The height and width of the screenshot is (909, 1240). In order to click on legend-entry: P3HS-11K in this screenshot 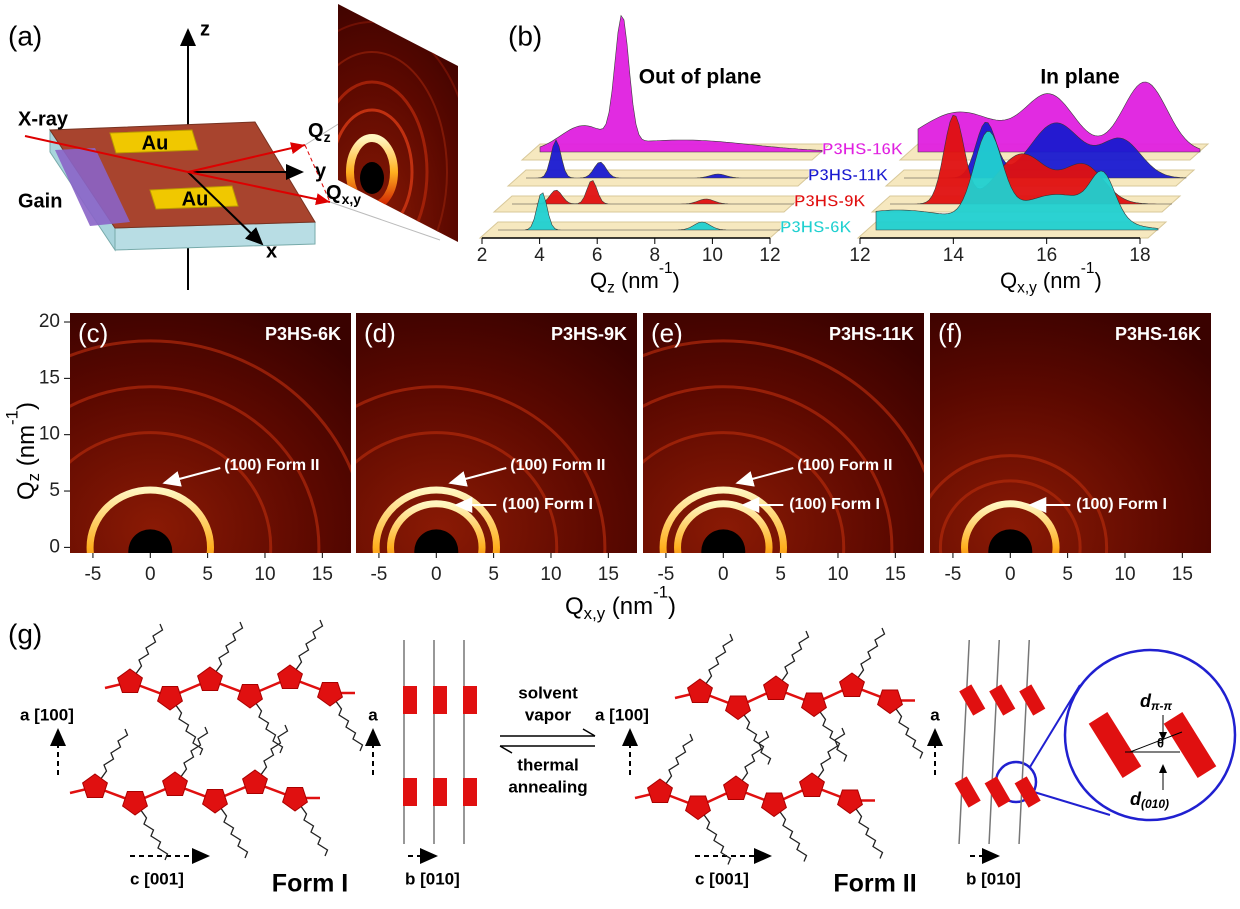, I will do `click(848, 174)`.